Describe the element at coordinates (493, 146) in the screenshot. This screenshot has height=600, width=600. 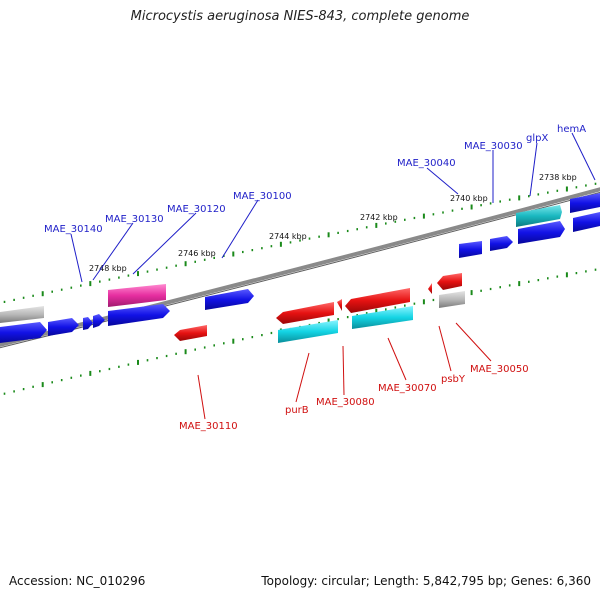
I see `label-MAE_30030: MAE_30030` at that location.